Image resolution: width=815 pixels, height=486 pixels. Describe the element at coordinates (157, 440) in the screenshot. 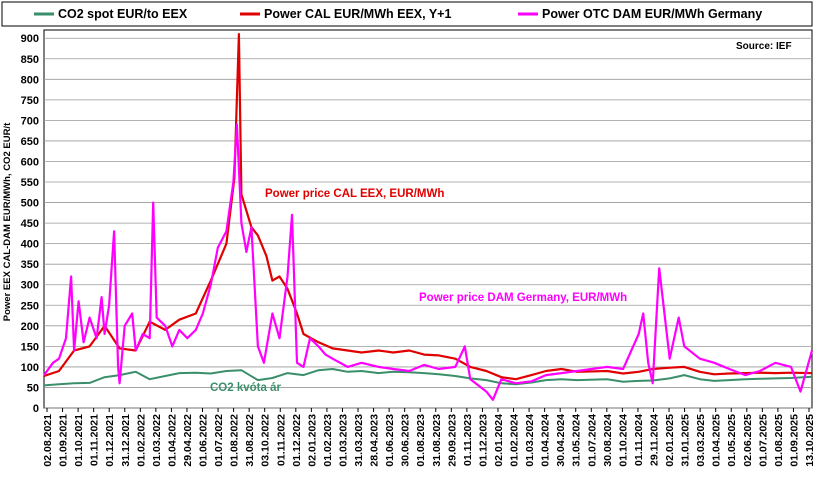

I see `x-tick-label: 01.03.2022` at that location.